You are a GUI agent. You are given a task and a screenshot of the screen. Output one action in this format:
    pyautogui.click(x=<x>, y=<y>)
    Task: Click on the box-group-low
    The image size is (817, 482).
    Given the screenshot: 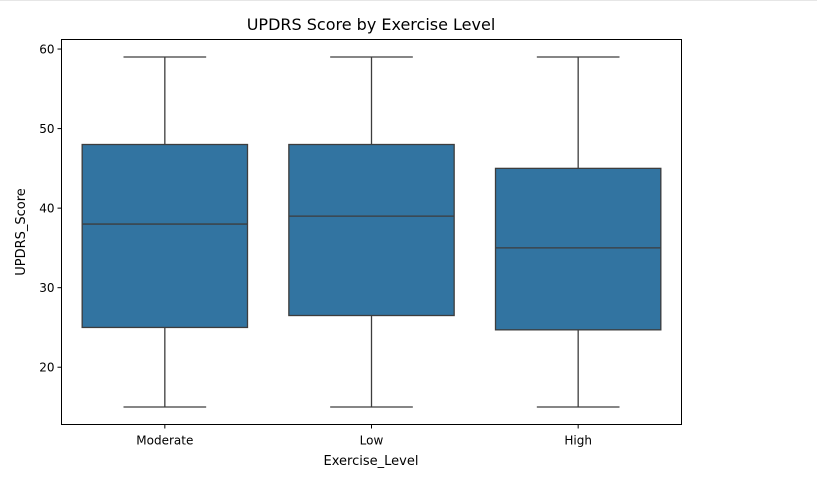 What is the action you would take?
    pyautogui.click(x=371, y=232)
    